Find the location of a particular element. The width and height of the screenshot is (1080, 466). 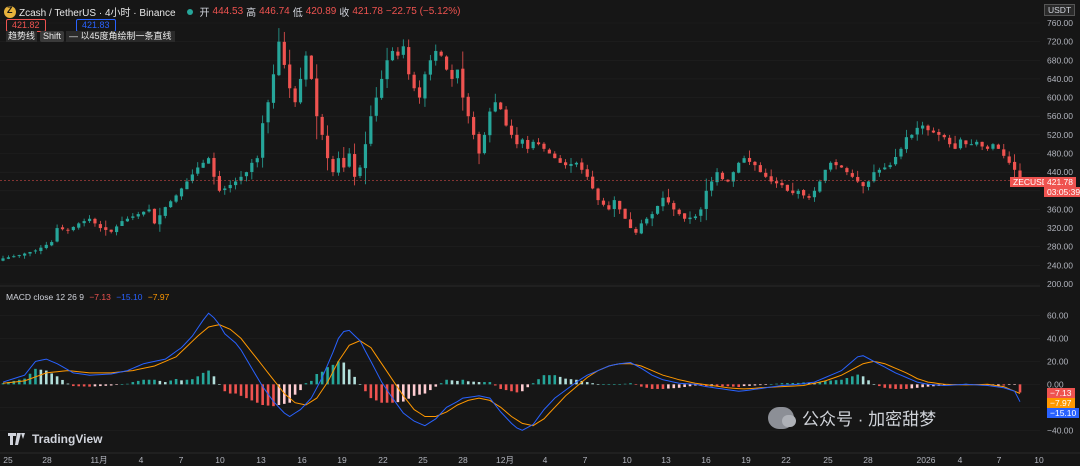

price-tick-label: 360.00 is located at coordinates (1060, 209).